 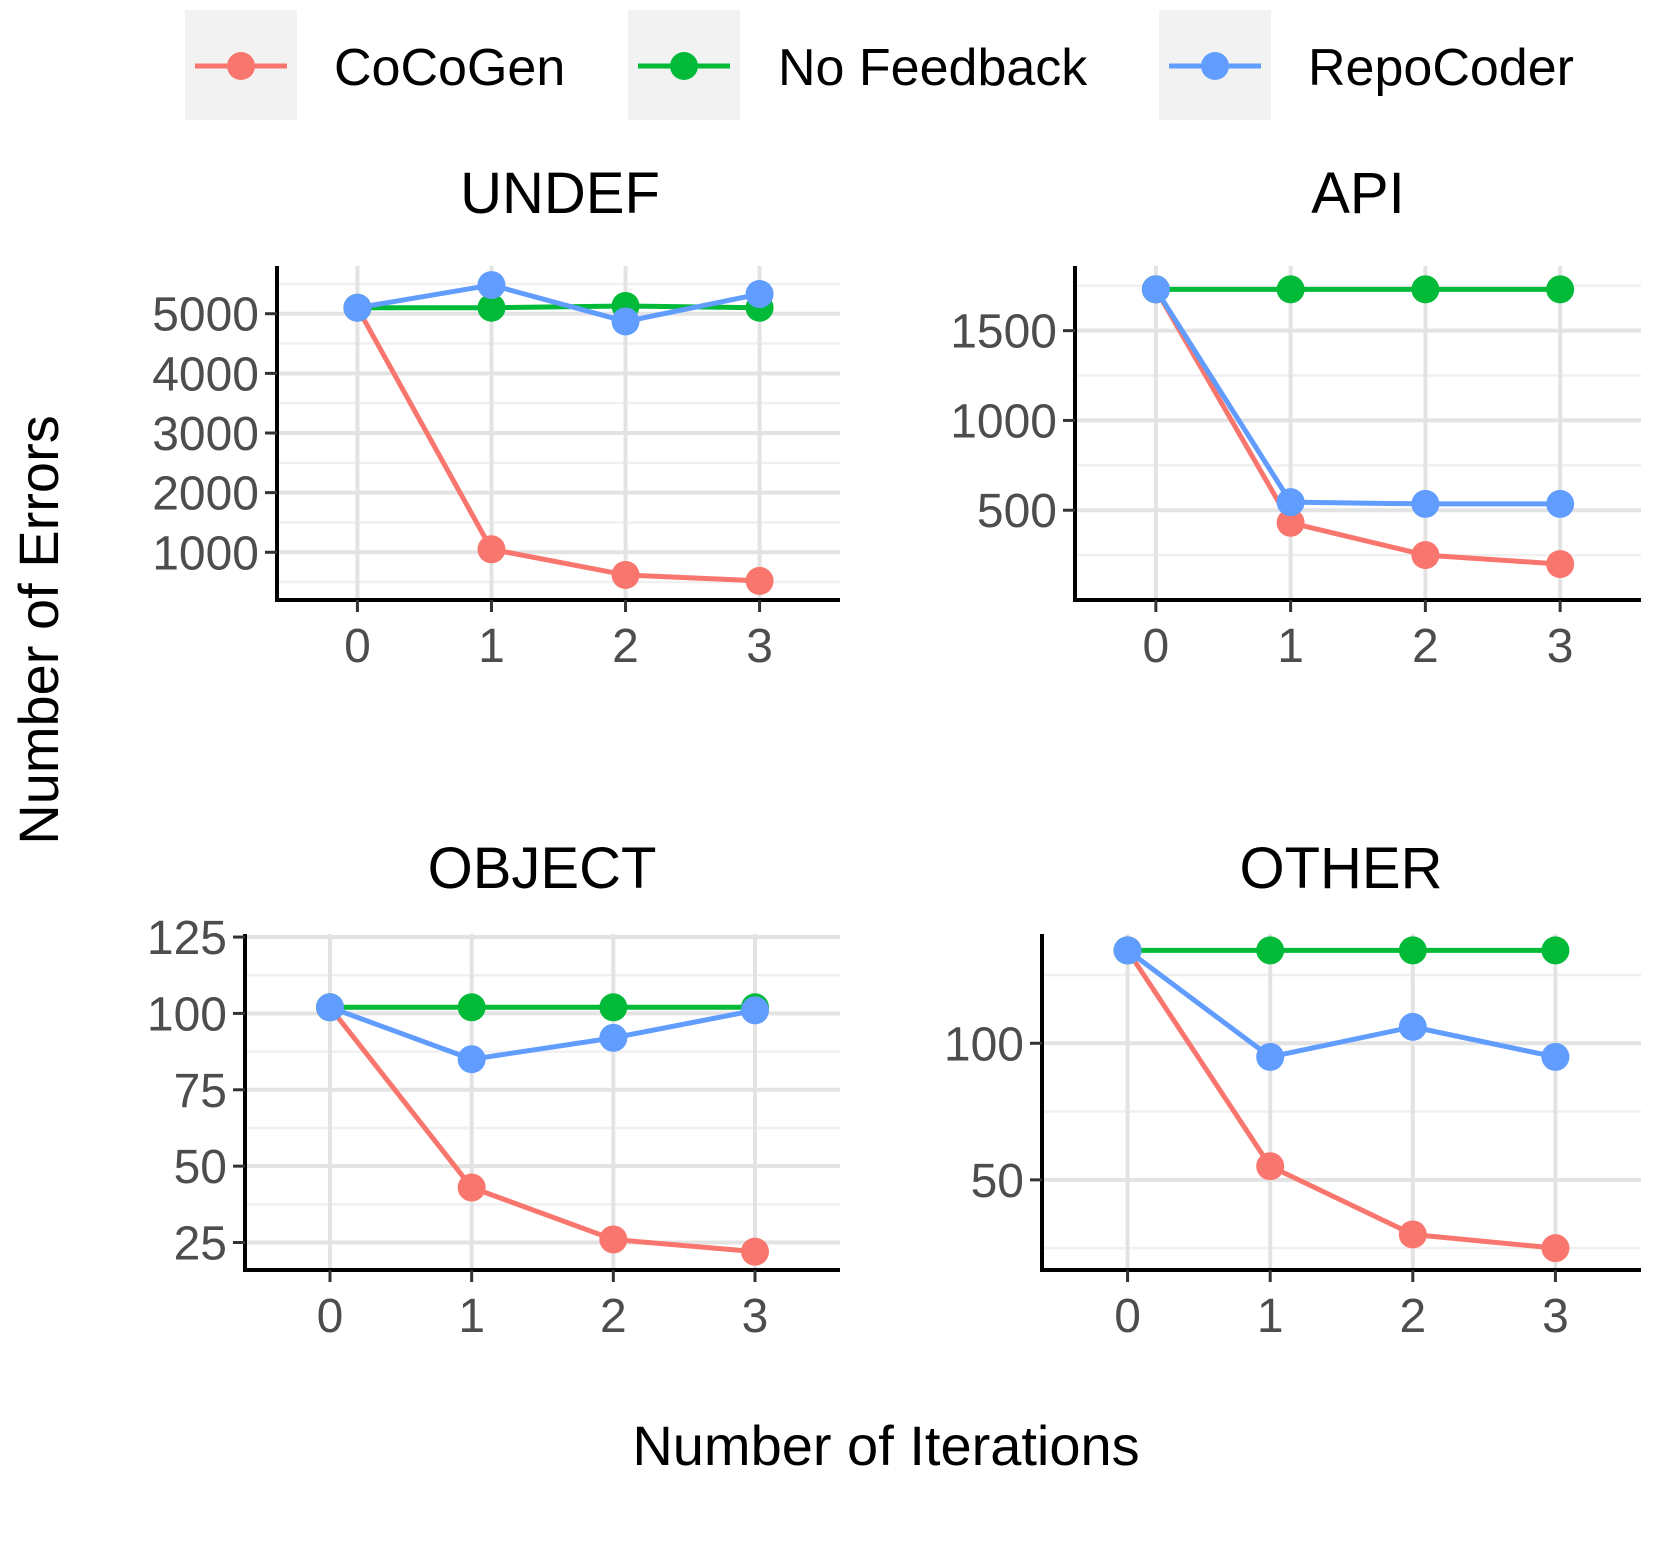 I want to click on y-tick-label: 5000, so click(x=205, y=315).